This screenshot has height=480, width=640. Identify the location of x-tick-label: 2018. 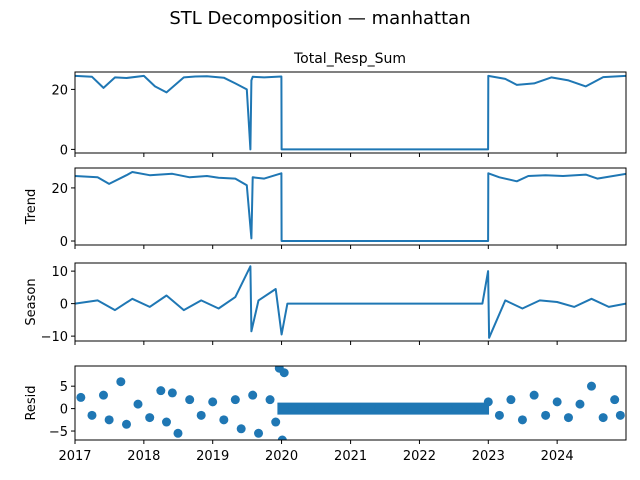
(143, 456).